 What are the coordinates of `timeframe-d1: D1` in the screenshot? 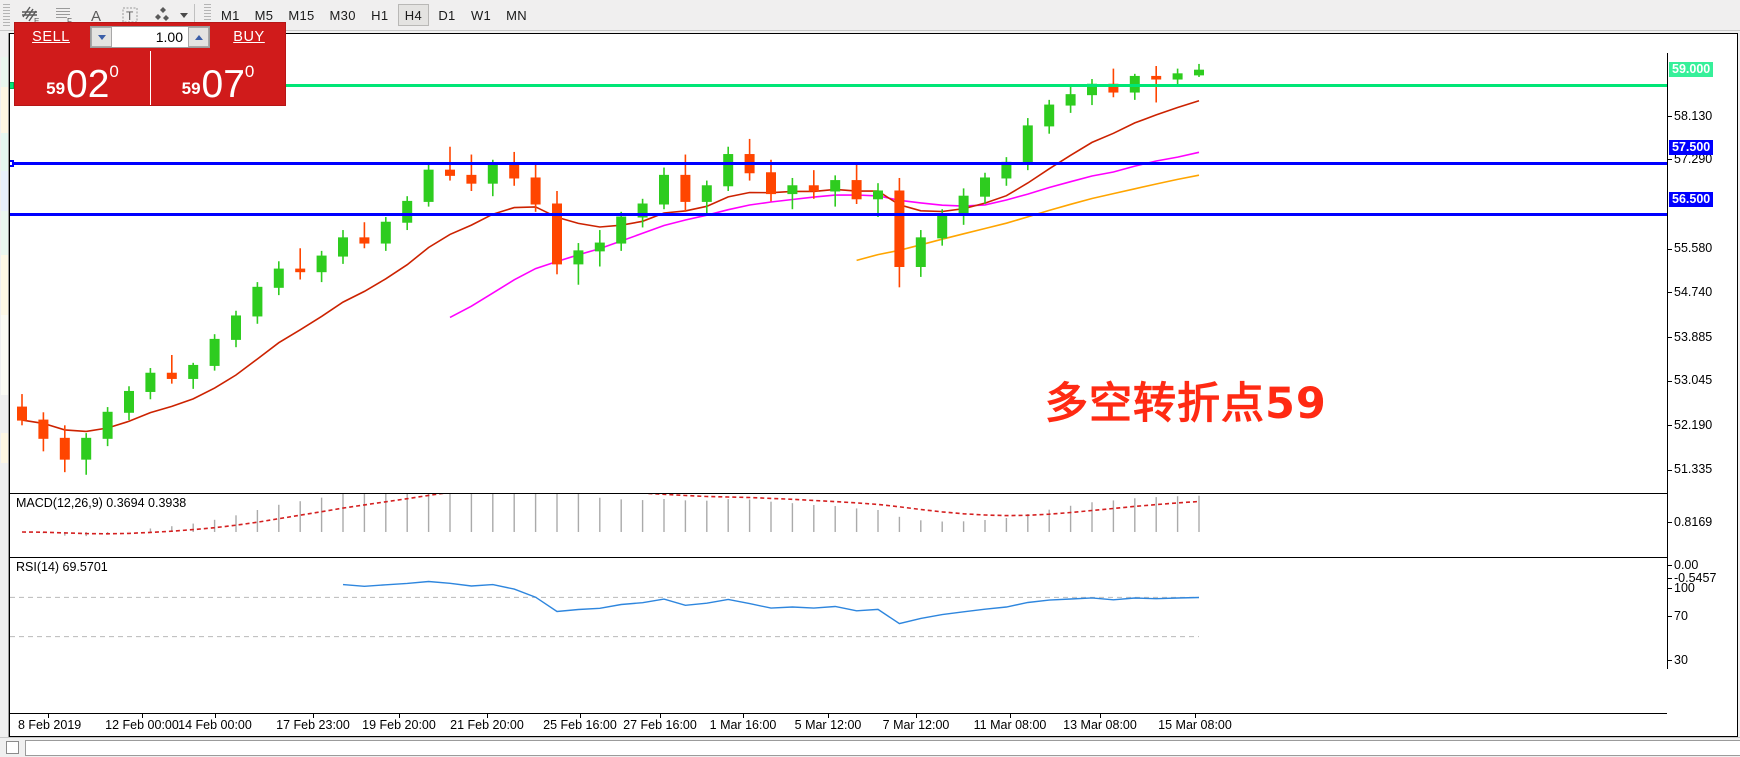 It's located at (447, 15).